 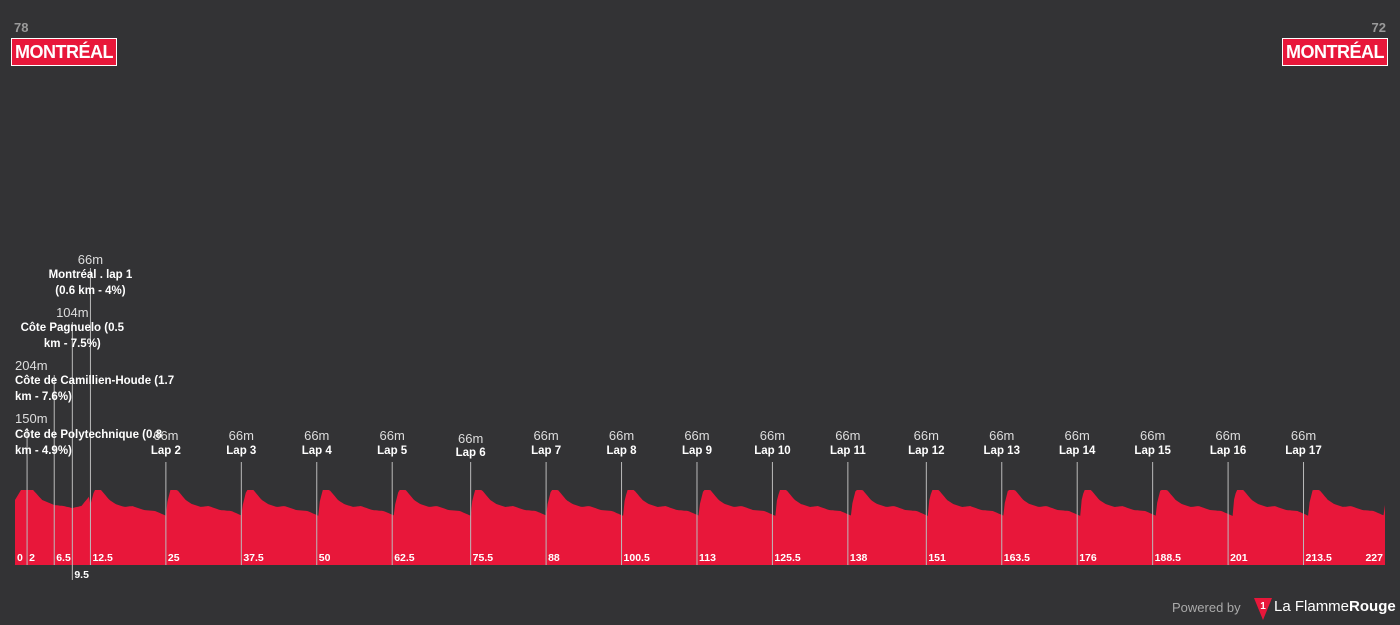 I want to click on marker-name: Lap 10, so click(x=772, y=451).